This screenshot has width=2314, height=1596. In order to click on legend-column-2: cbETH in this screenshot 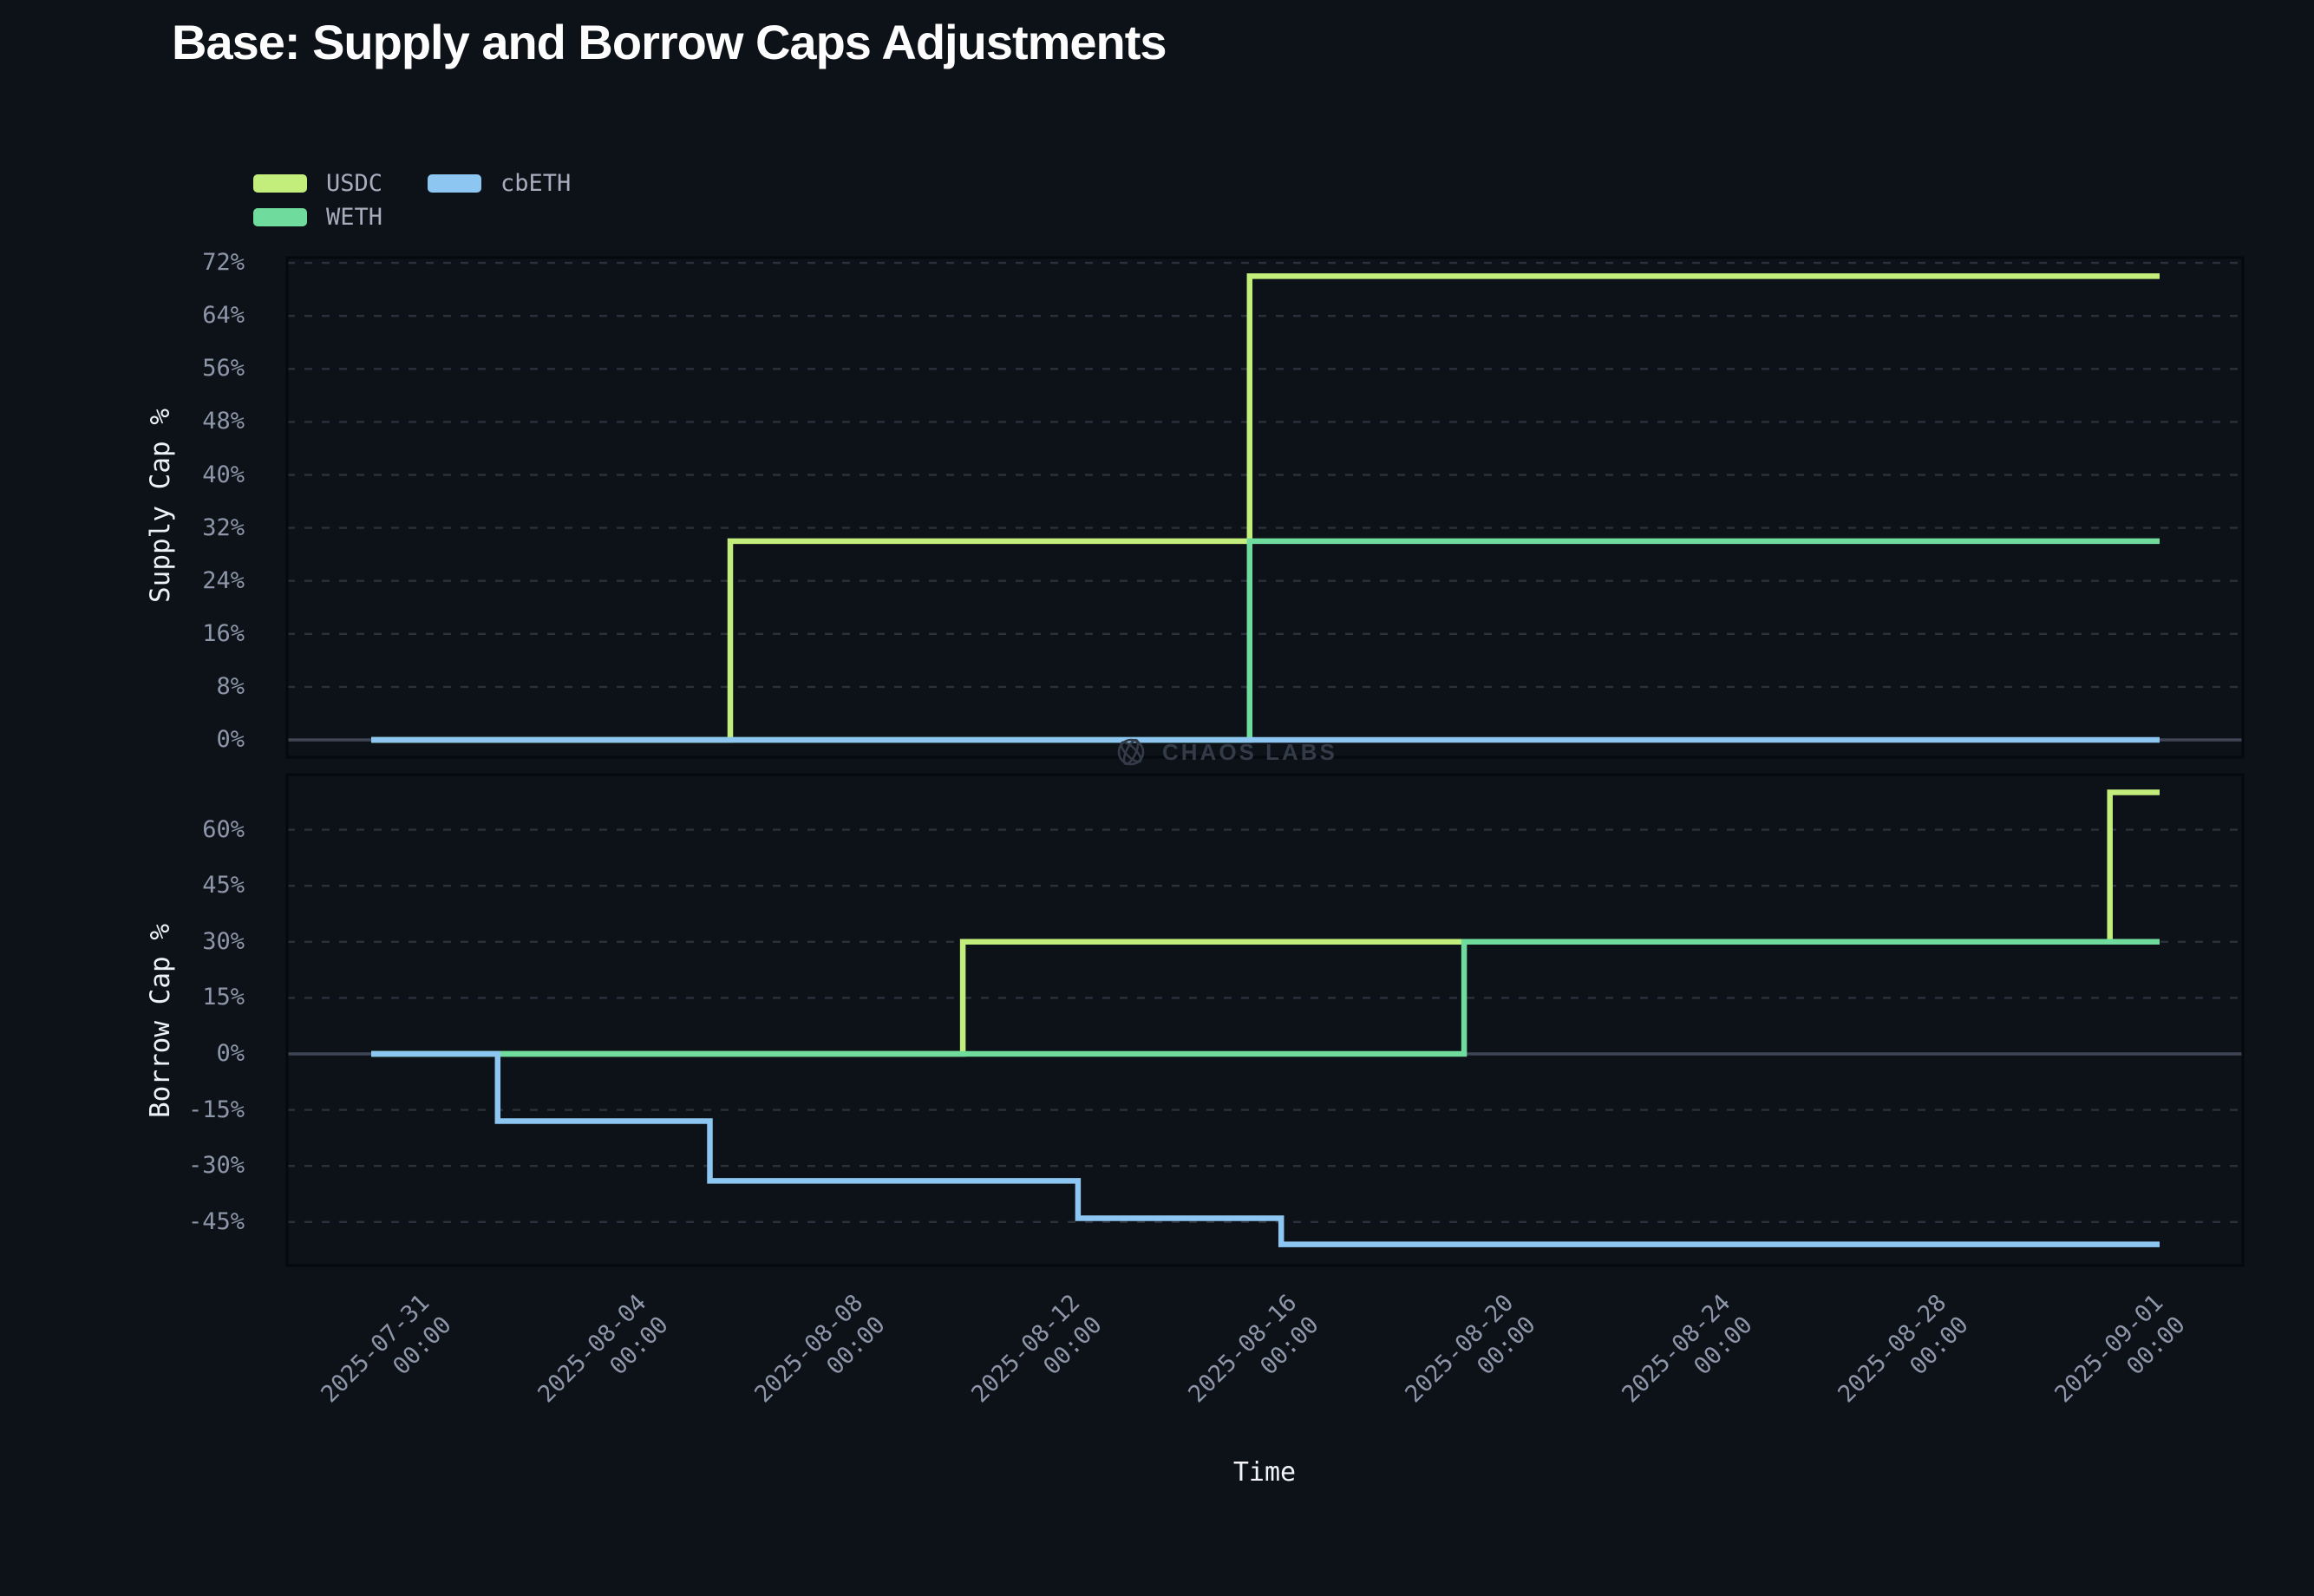, I will do `click(500, 198)`.